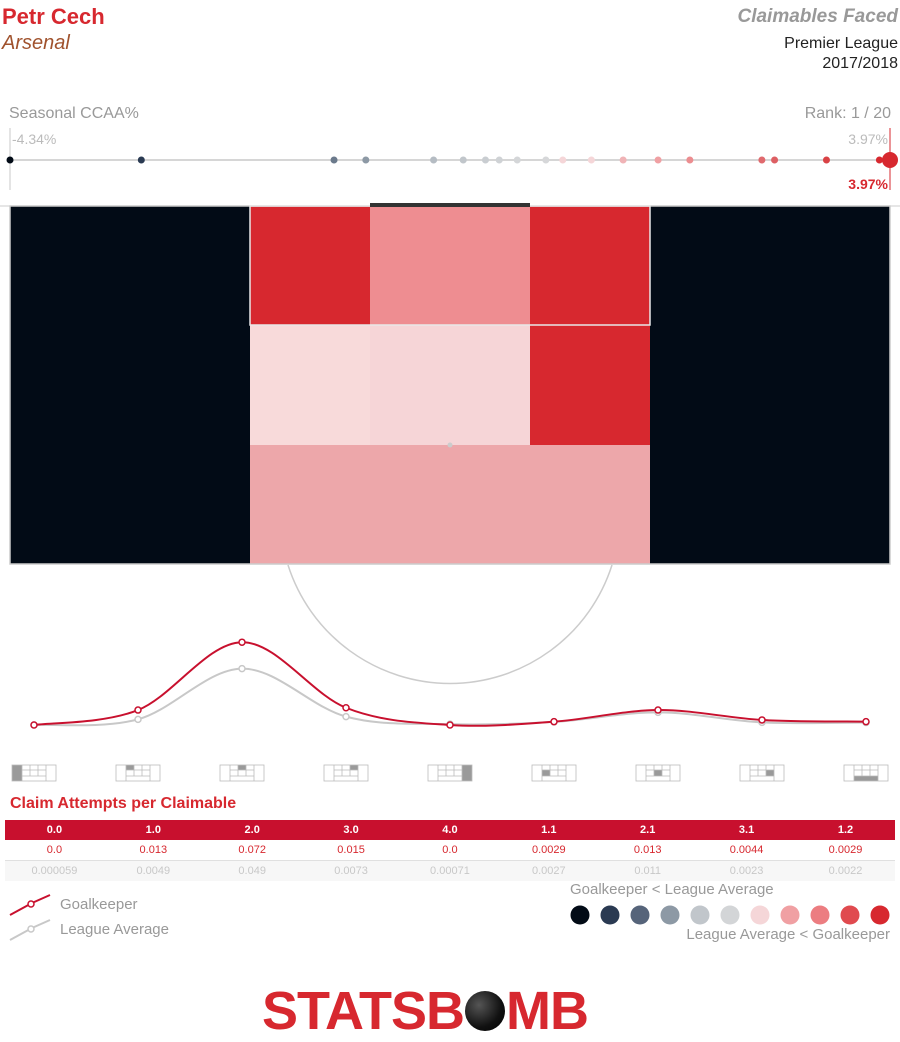 The height and width of the screenshot is (1042, 900). Describe the element at coordinates (252, 830) in the screenshot. I see `table-header-cell: 2.0` at that location.